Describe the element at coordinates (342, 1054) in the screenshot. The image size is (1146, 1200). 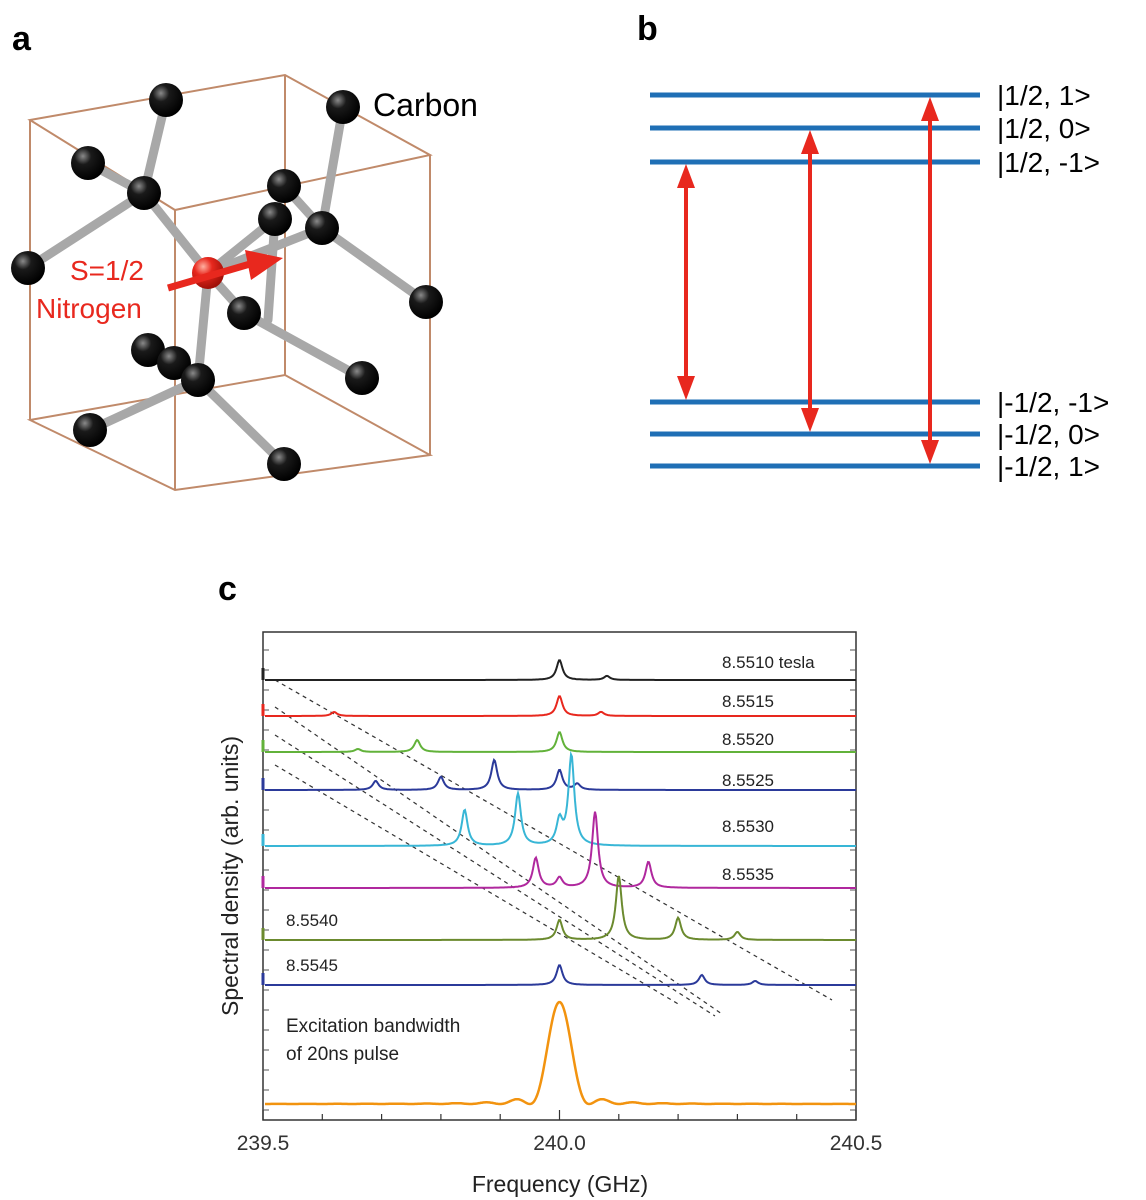
I see `excitation-label-line2: of 20ns pulse` at that location.